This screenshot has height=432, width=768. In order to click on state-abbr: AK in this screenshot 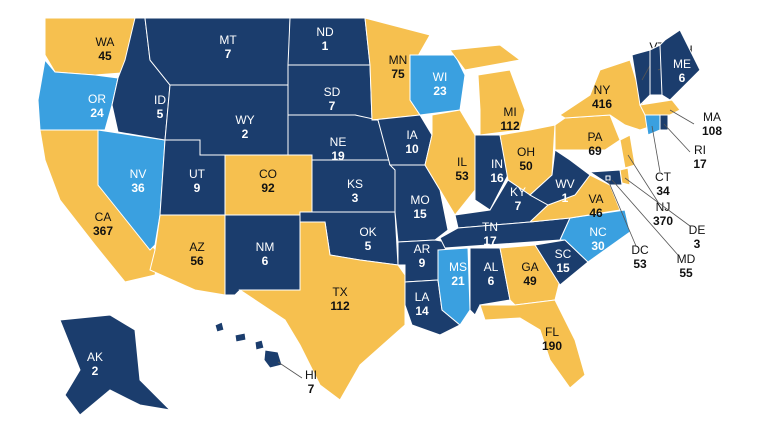, I will do `click(95, 357)`.